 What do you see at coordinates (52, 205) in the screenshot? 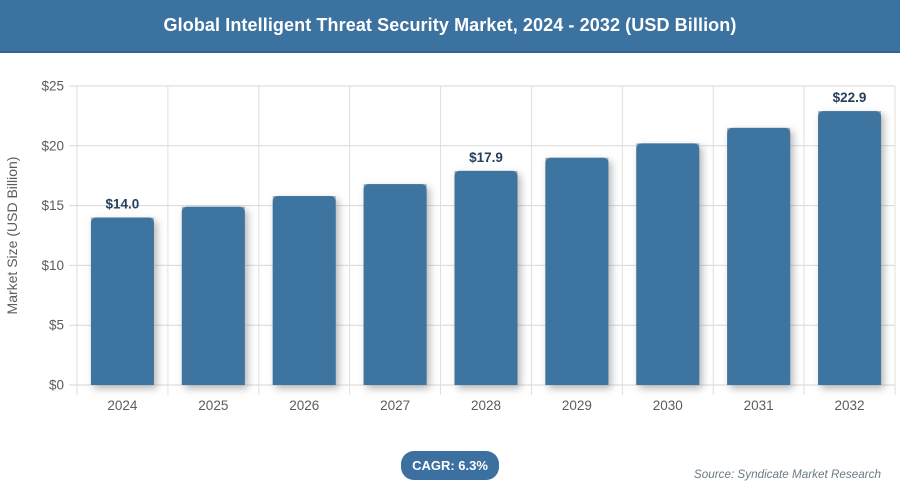
I see `y-tick-label: $15` at bounding box center [52, 205].